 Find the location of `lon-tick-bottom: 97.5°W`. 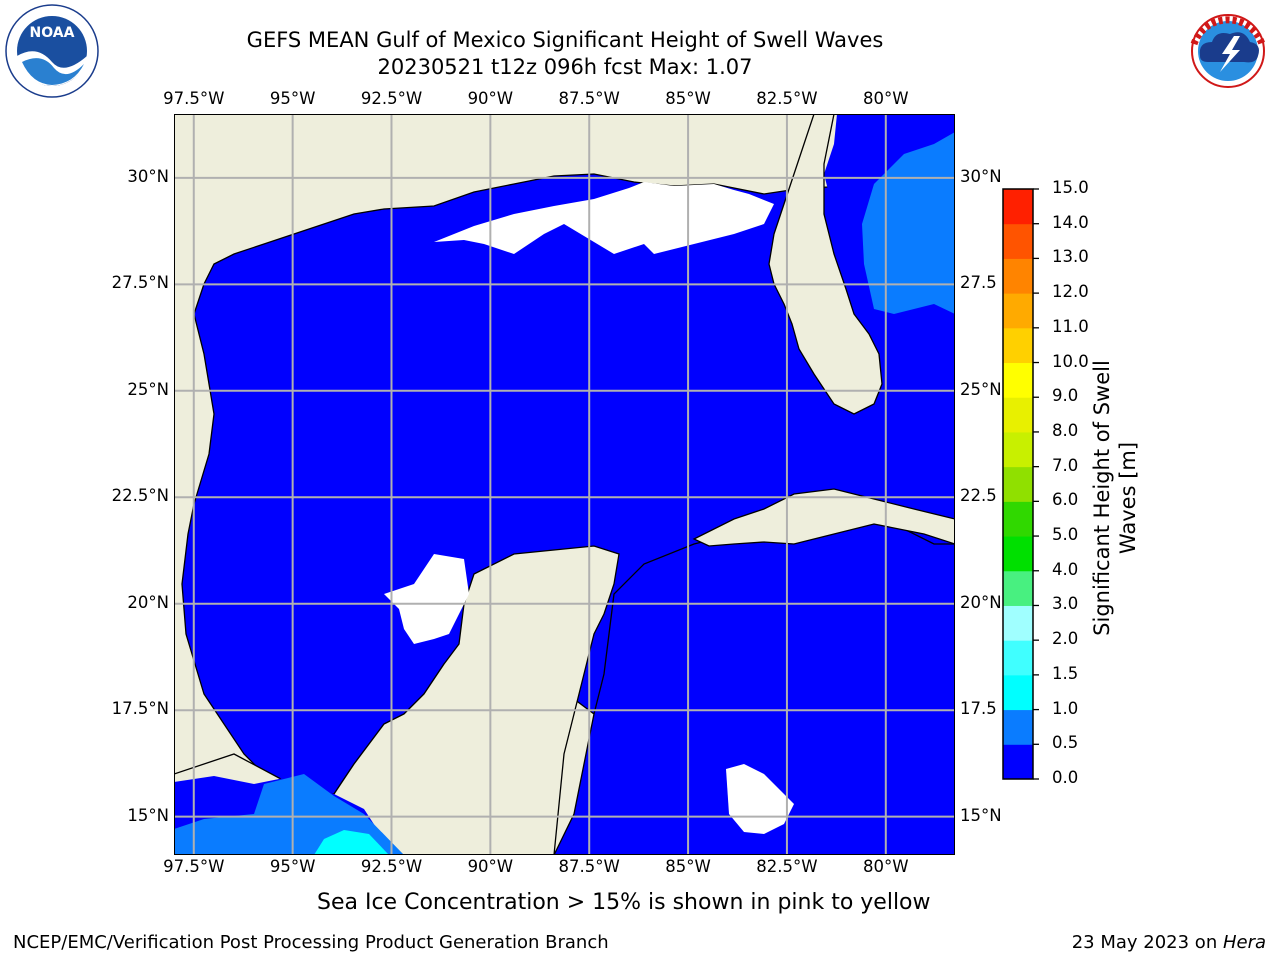

lon-tick-bottom: 97.5°W is located at coordinates (194, 866).